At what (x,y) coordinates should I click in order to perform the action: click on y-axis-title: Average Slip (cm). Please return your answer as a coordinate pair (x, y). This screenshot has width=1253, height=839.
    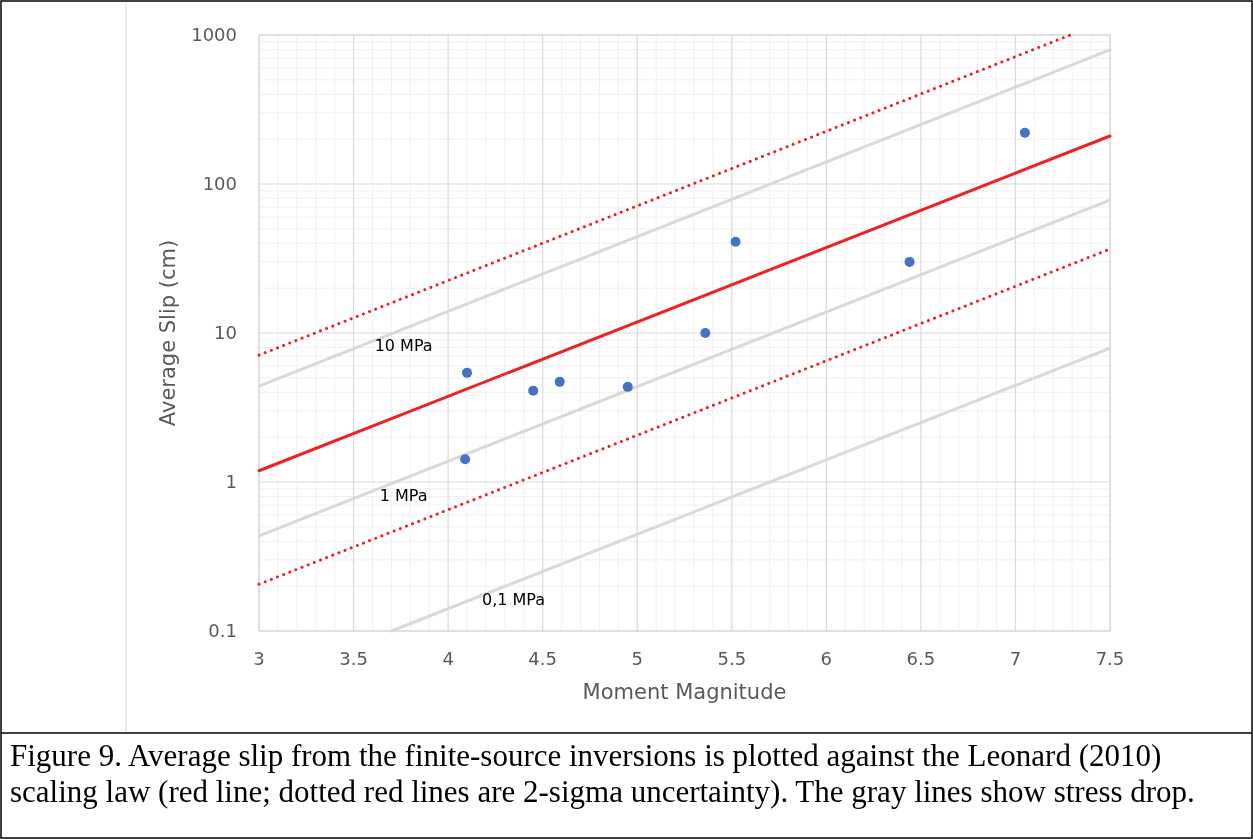
    Looking at the image, I should click on (168, 333).